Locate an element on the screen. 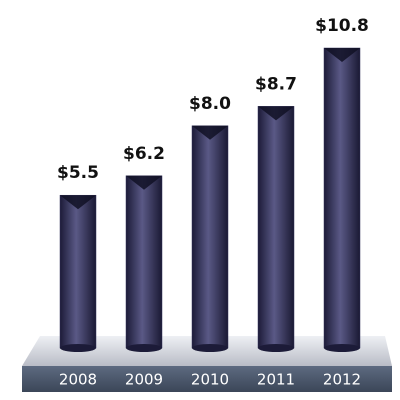 Image resolution: width=400 pixels, height=400 pixels. x-tick-label: 2011 is located at coordinates (276, 380).